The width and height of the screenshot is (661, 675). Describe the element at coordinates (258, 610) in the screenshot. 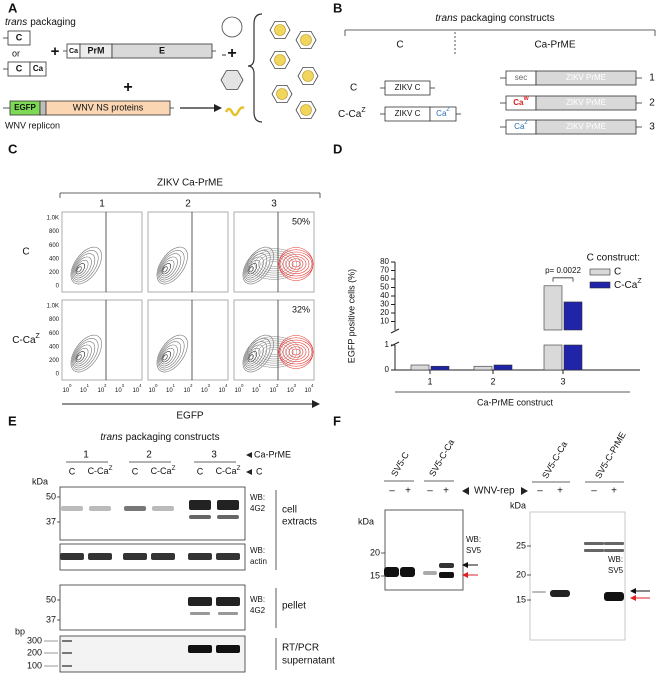

I see `label: 4G2` at that location.